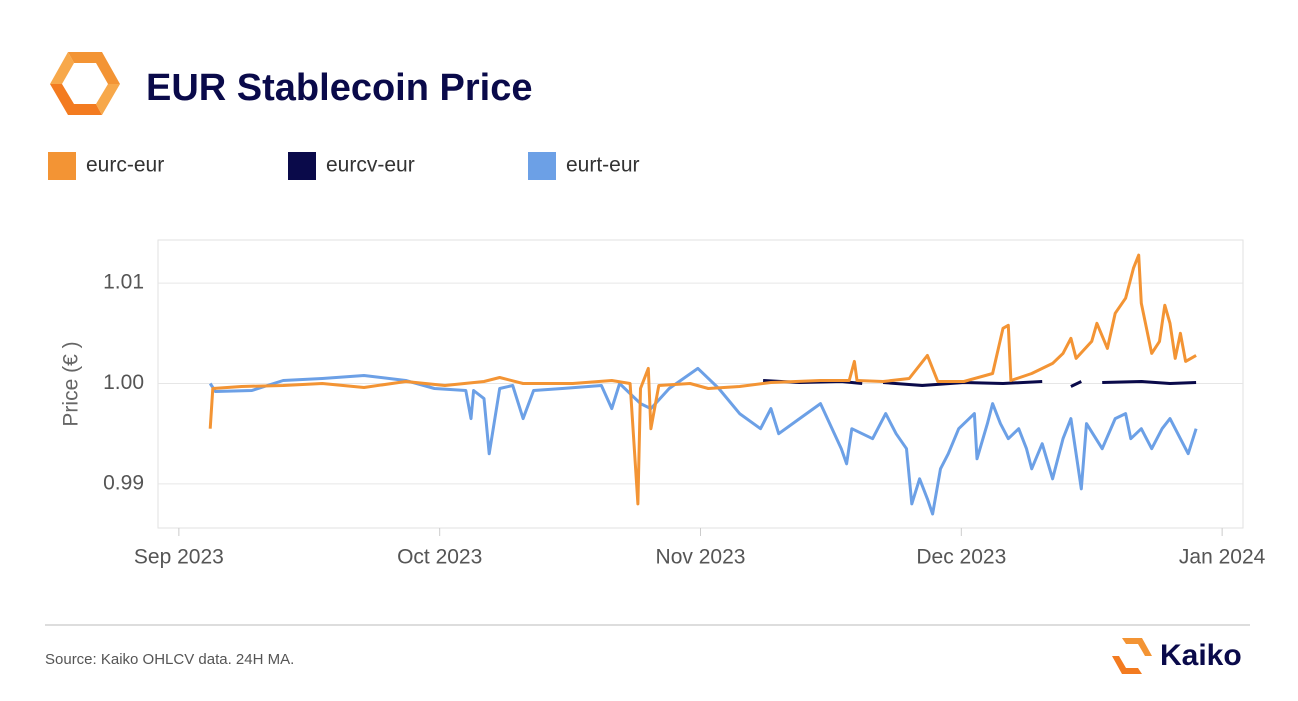 This screenshot has width=1298, height=701. I want to click on legend-label: eurcv-eur, so click(370, 165).